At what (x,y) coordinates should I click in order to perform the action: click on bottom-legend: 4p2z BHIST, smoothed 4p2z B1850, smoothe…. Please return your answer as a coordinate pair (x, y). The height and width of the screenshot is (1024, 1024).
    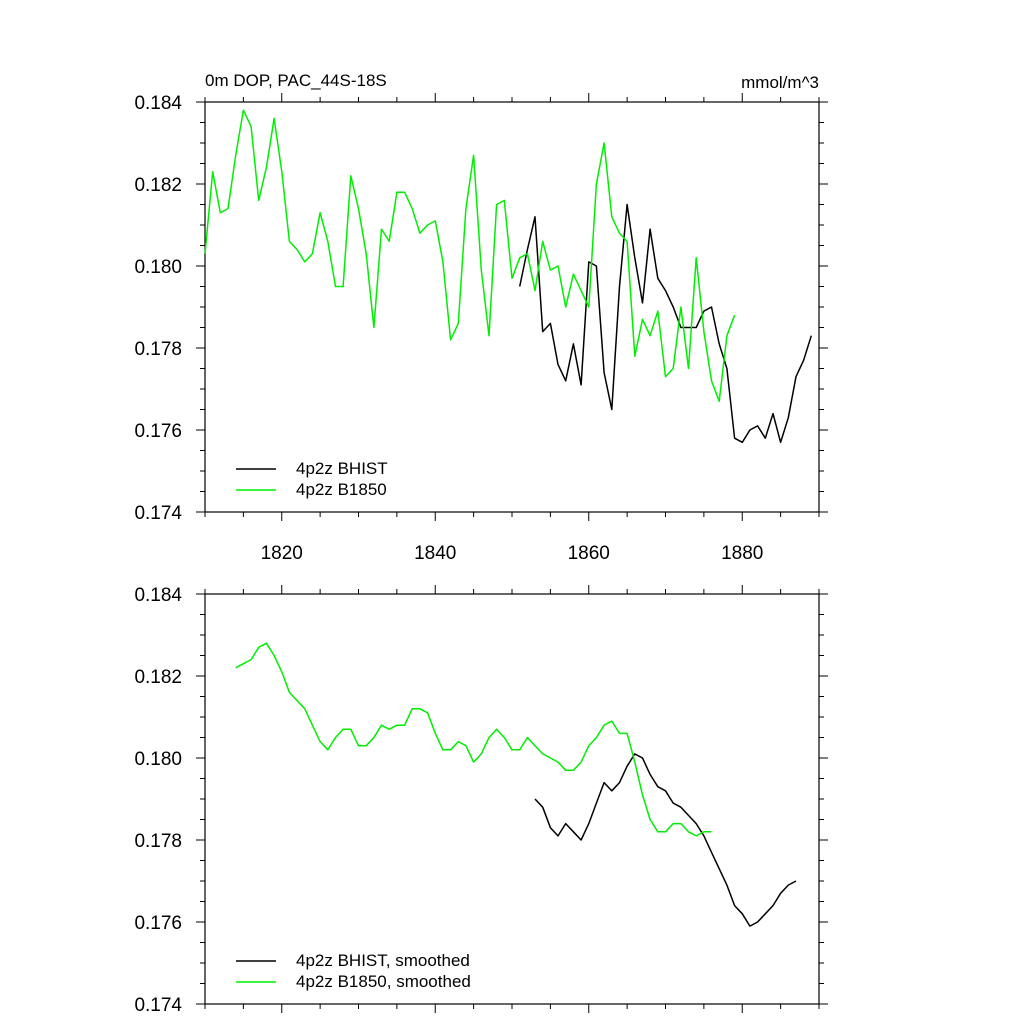
    Looking at the image, I should click on (353, 971).